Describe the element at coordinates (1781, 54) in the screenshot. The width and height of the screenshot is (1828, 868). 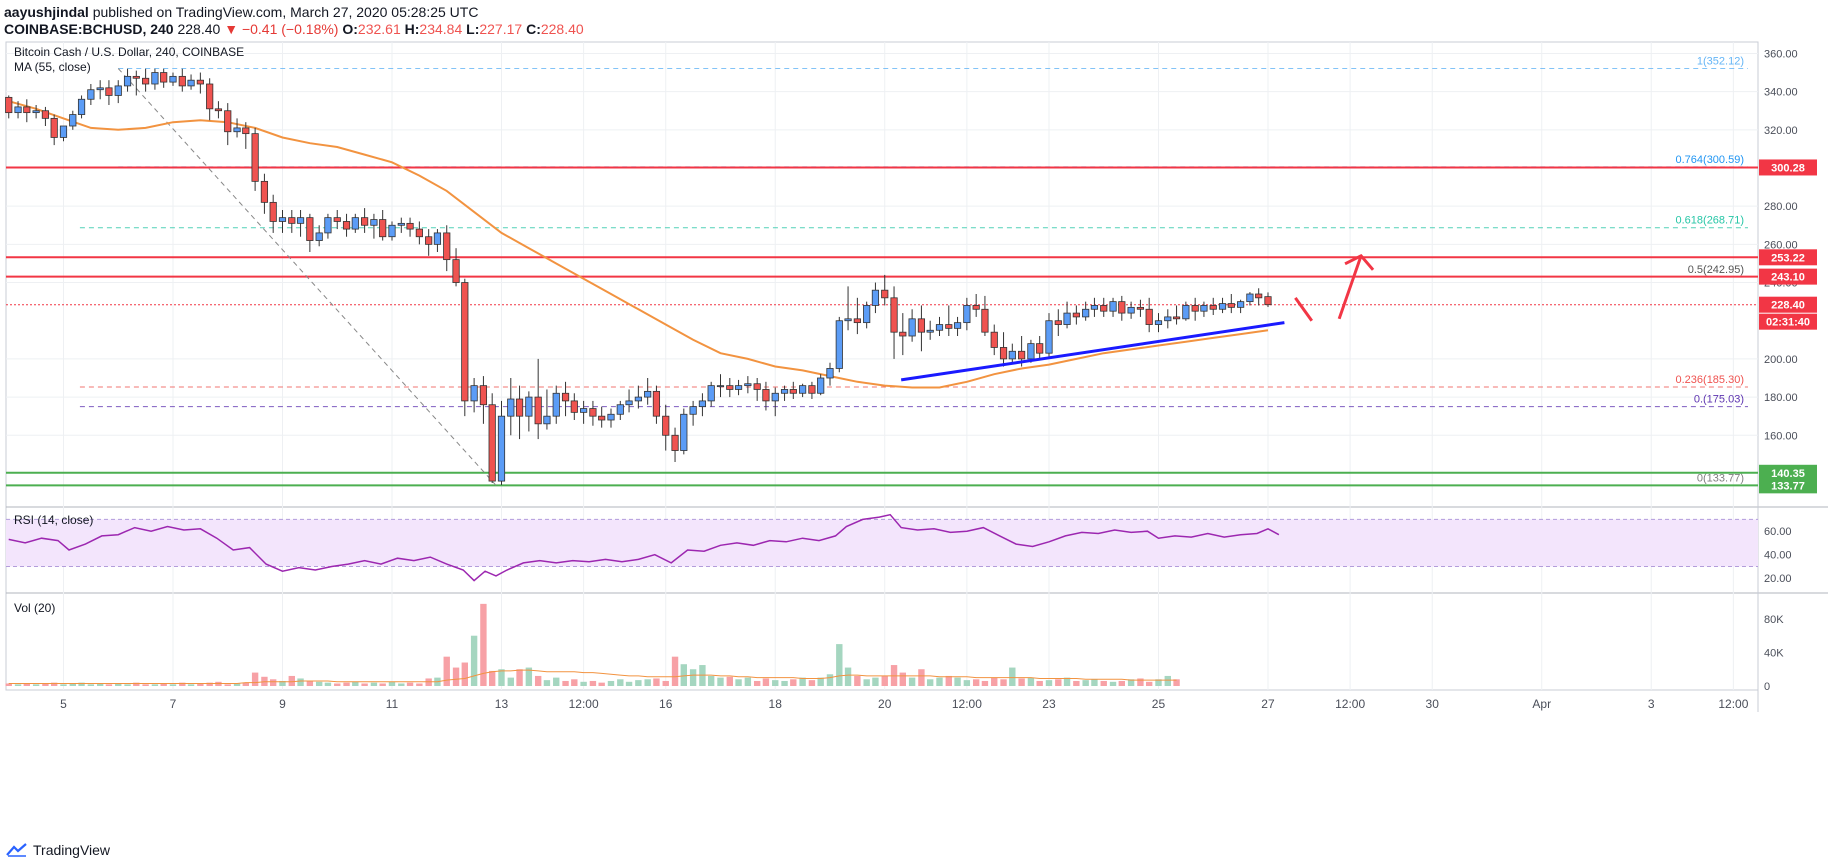
I see `y-tick-label: 360.00` at that location.